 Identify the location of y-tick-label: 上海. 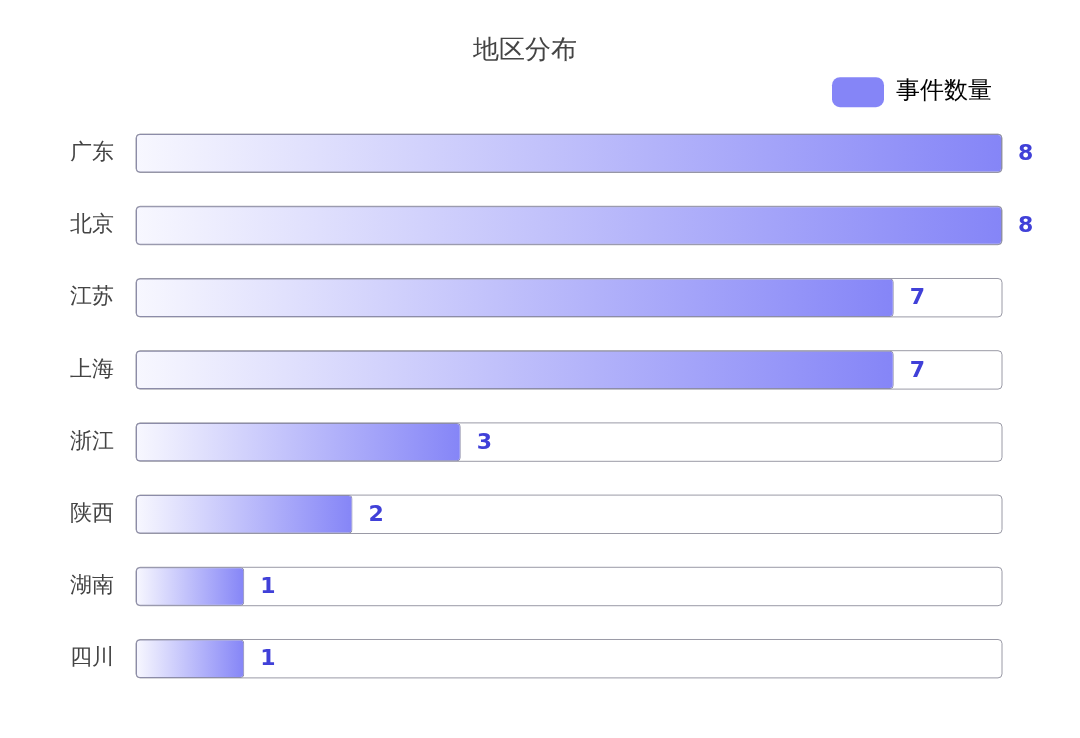
(92, 368).